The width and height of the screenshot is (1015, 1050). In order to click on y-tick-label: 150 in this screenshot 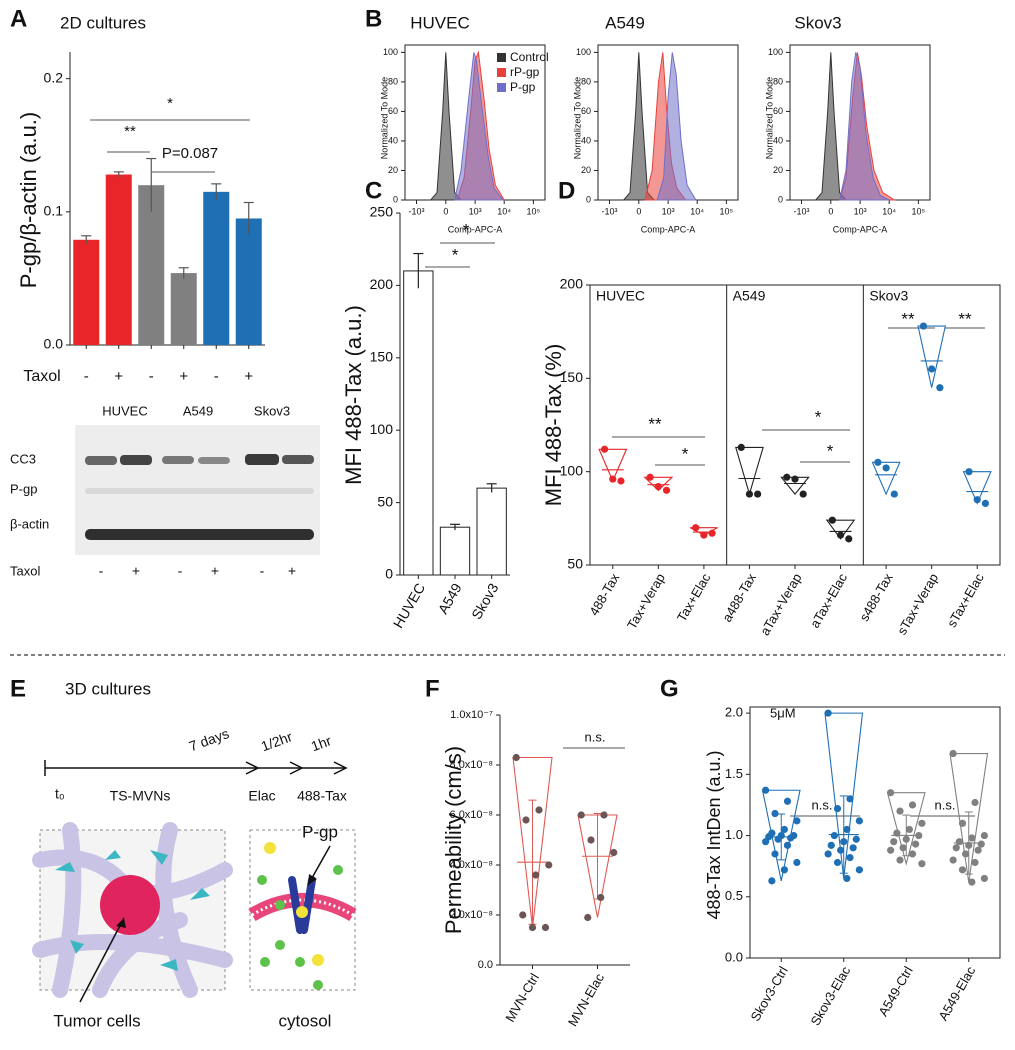, I will do `click(572, 377)`.